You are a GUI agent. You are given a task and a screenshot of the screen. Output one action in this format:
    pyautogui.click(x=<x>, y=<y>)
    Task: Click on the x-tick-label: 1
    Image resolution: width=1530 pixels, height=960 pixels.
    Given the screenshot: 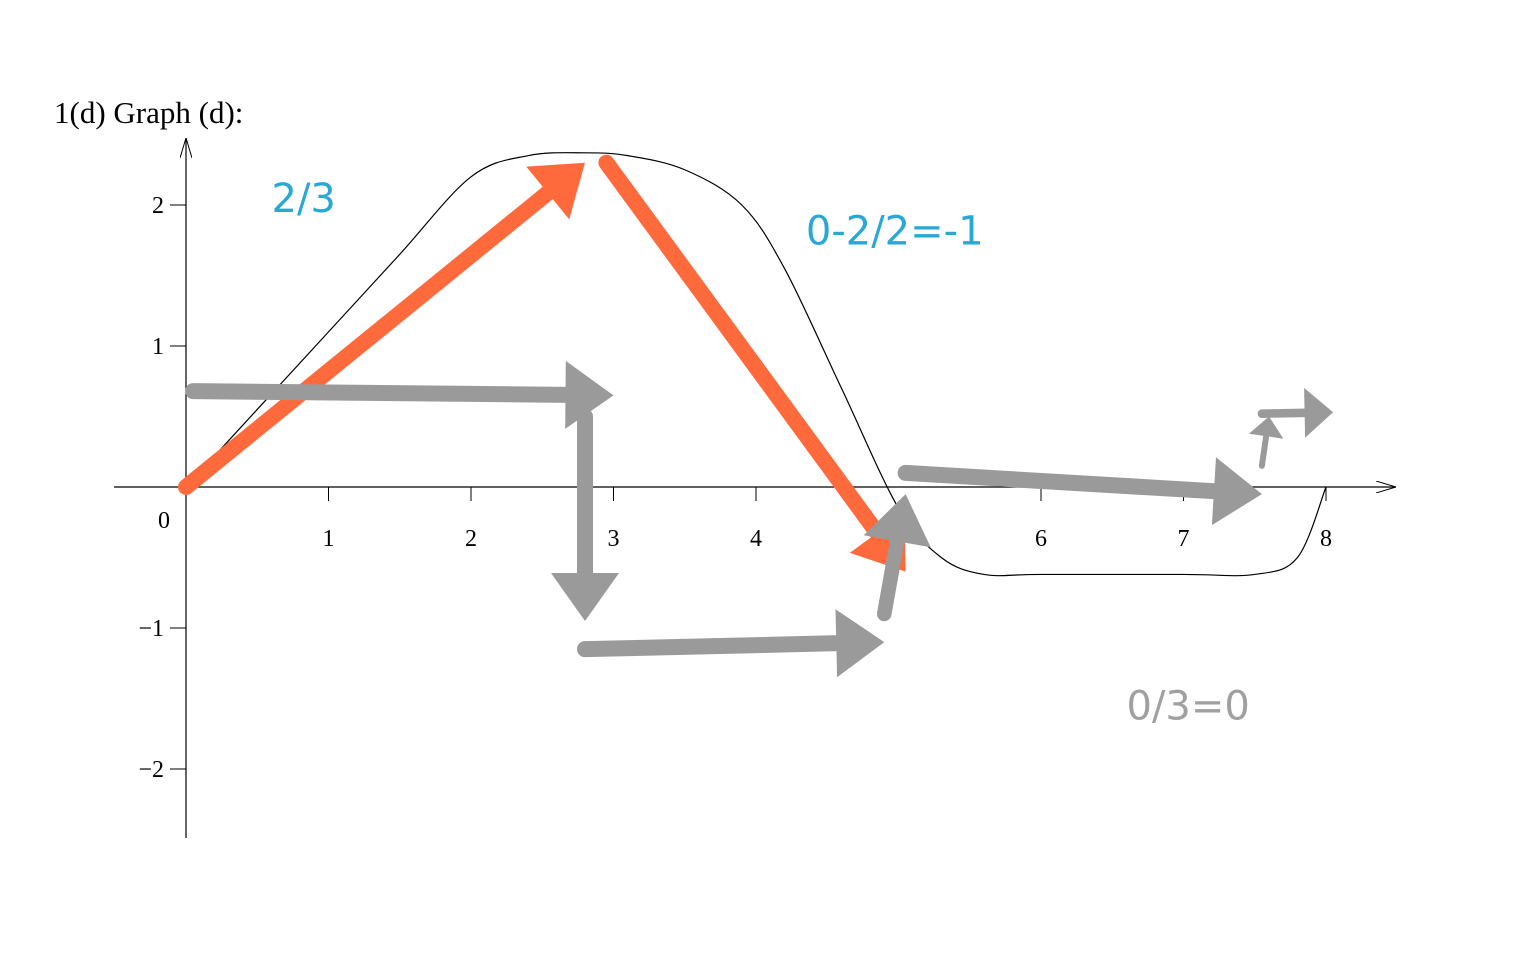 What is the action you would take?
    pyautogui.click(x=329, y=539)
    